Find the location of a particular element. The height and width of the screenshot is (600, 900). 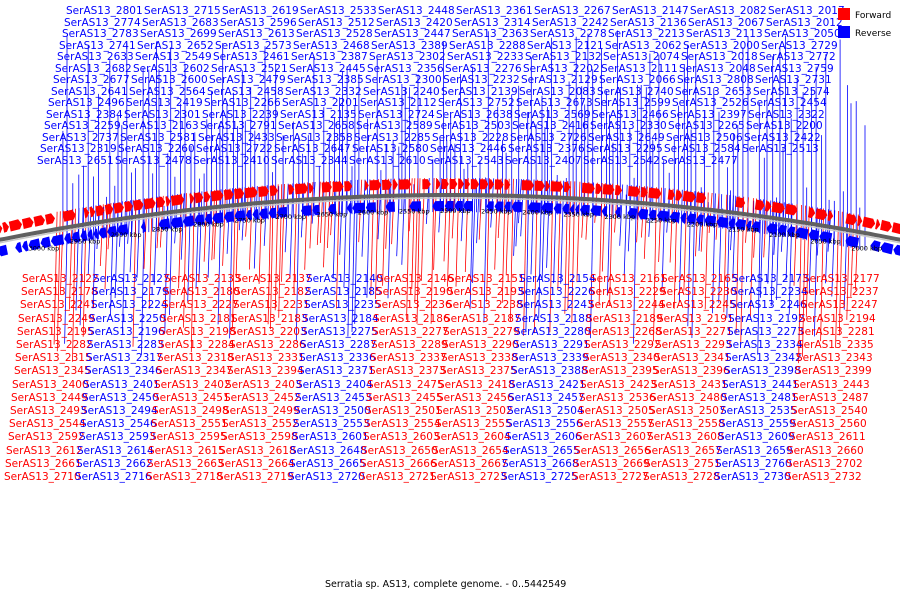

gene-label-bottom: SerAS13_2544 is located at coordinates (47, 424).